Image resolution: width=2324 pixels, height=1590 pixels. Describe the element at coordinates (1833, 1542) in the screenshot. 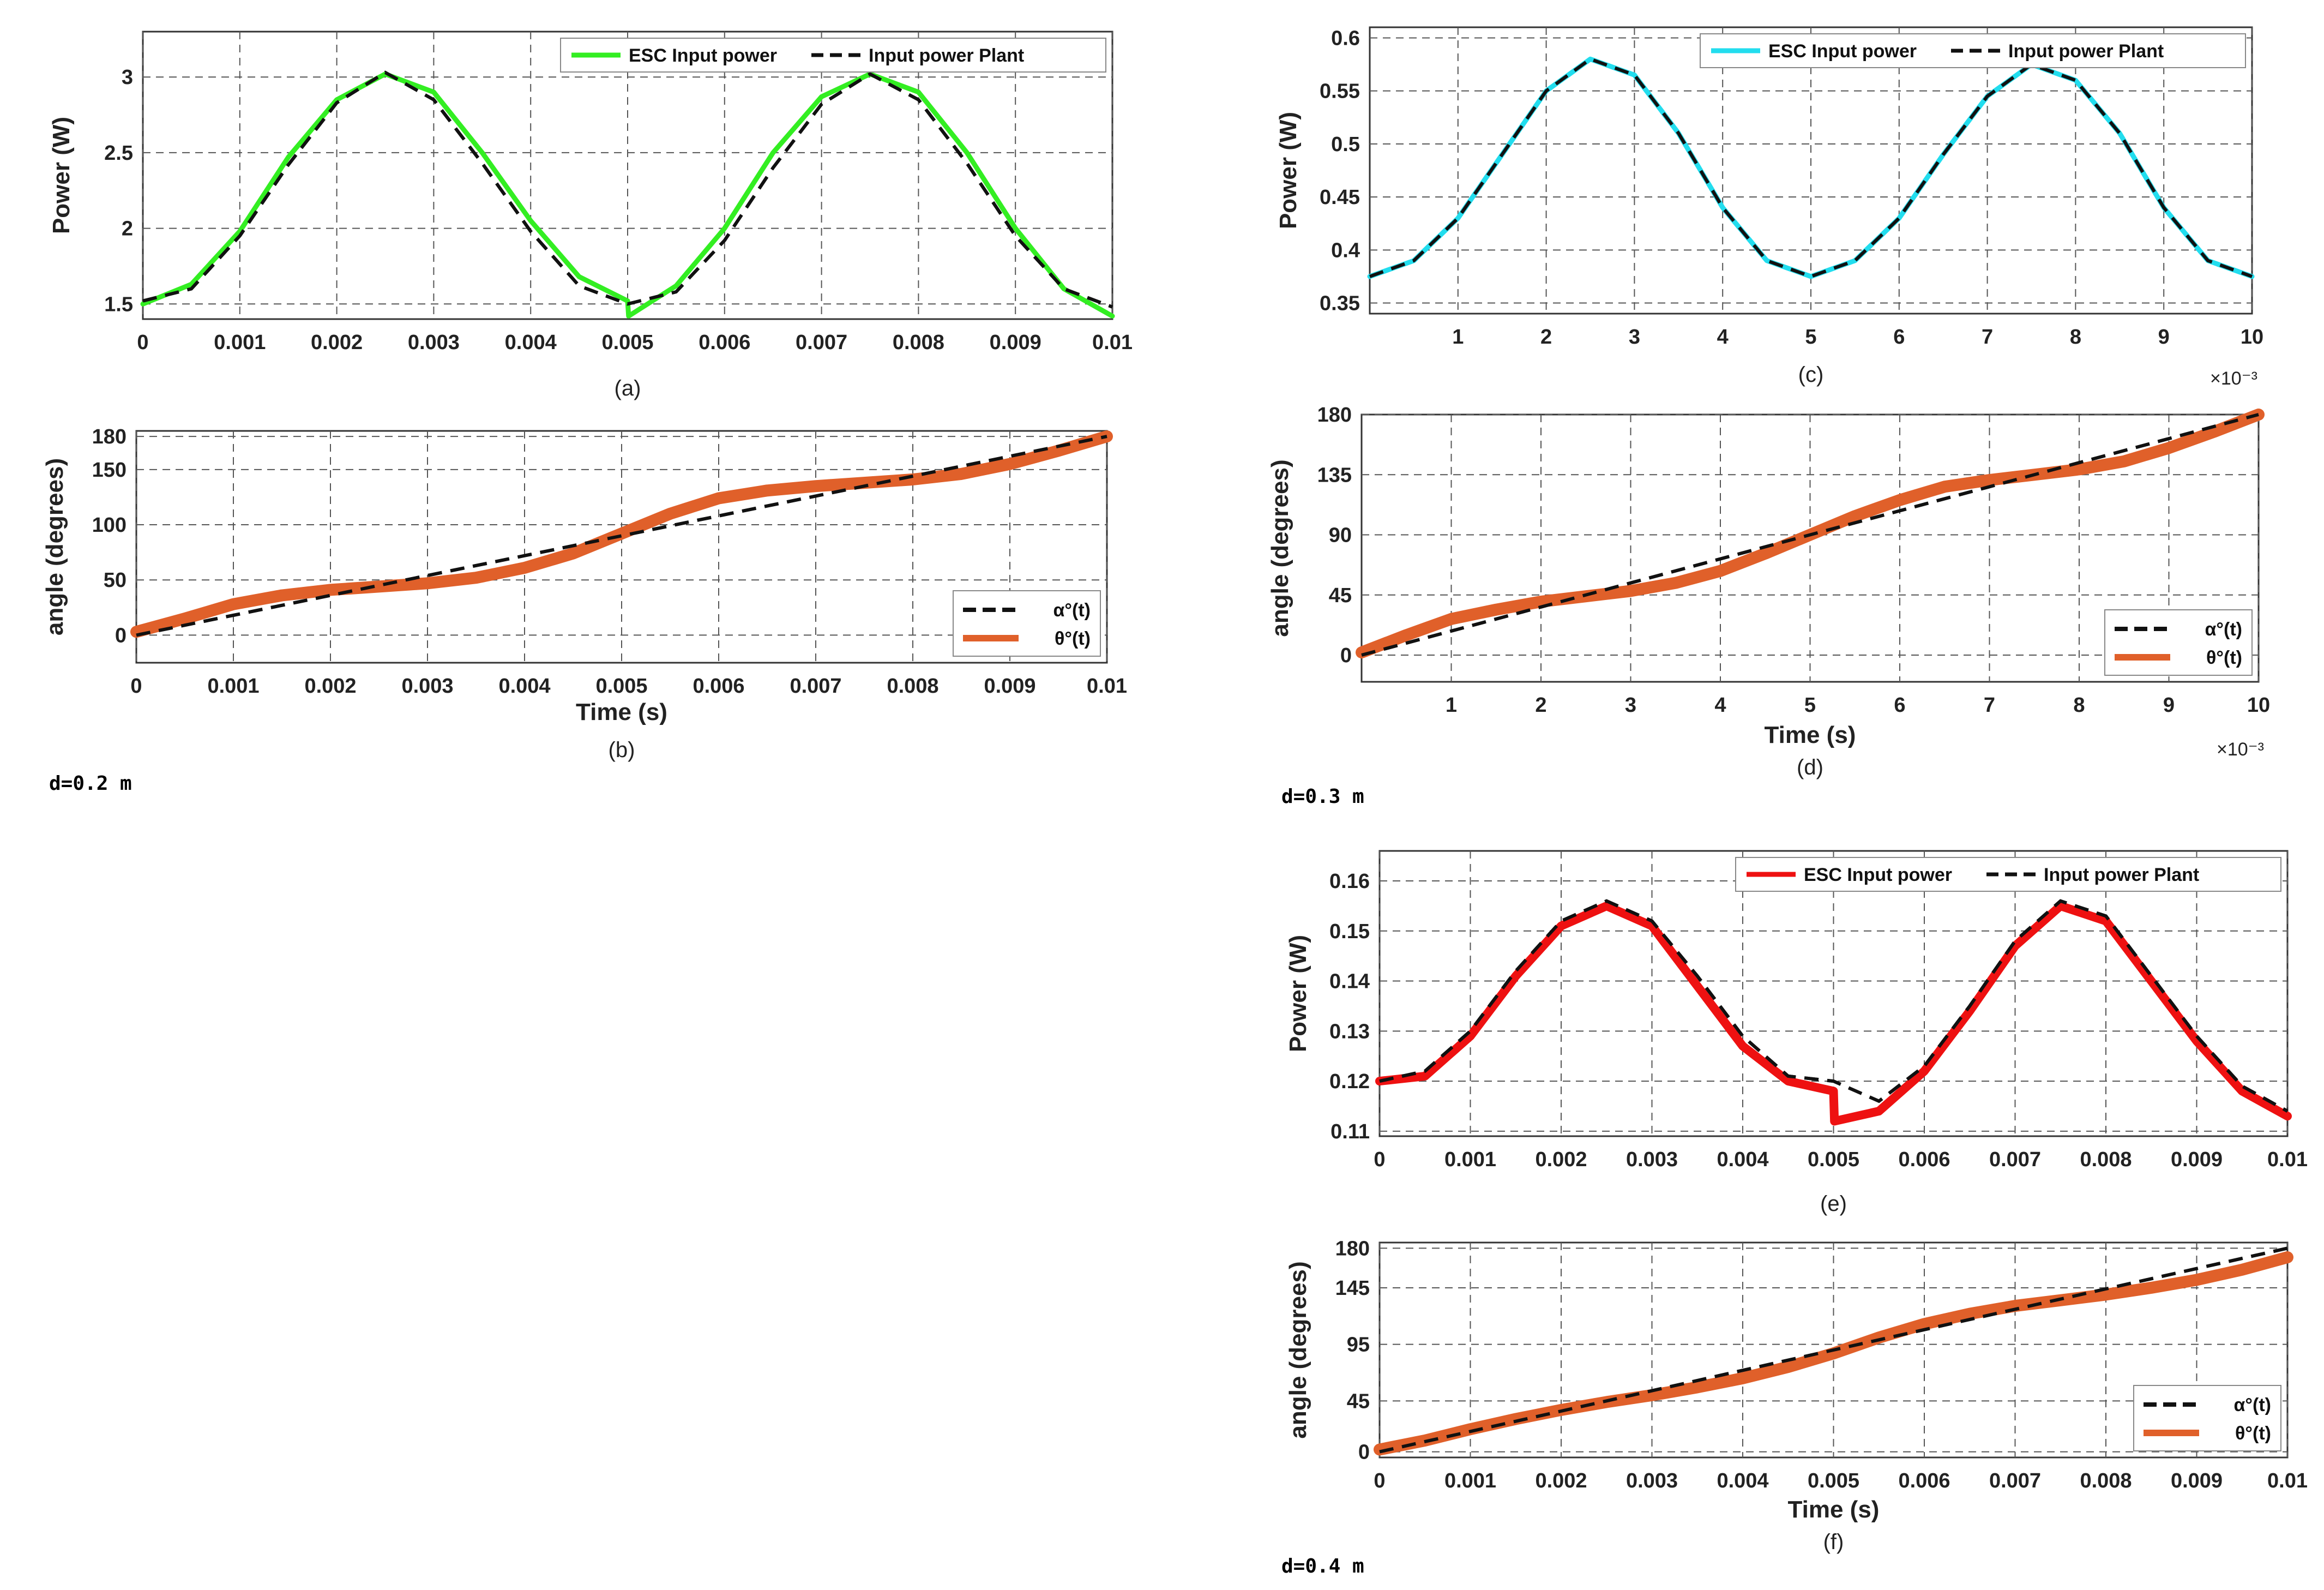

I see `chart-caption: (f)` at that location.